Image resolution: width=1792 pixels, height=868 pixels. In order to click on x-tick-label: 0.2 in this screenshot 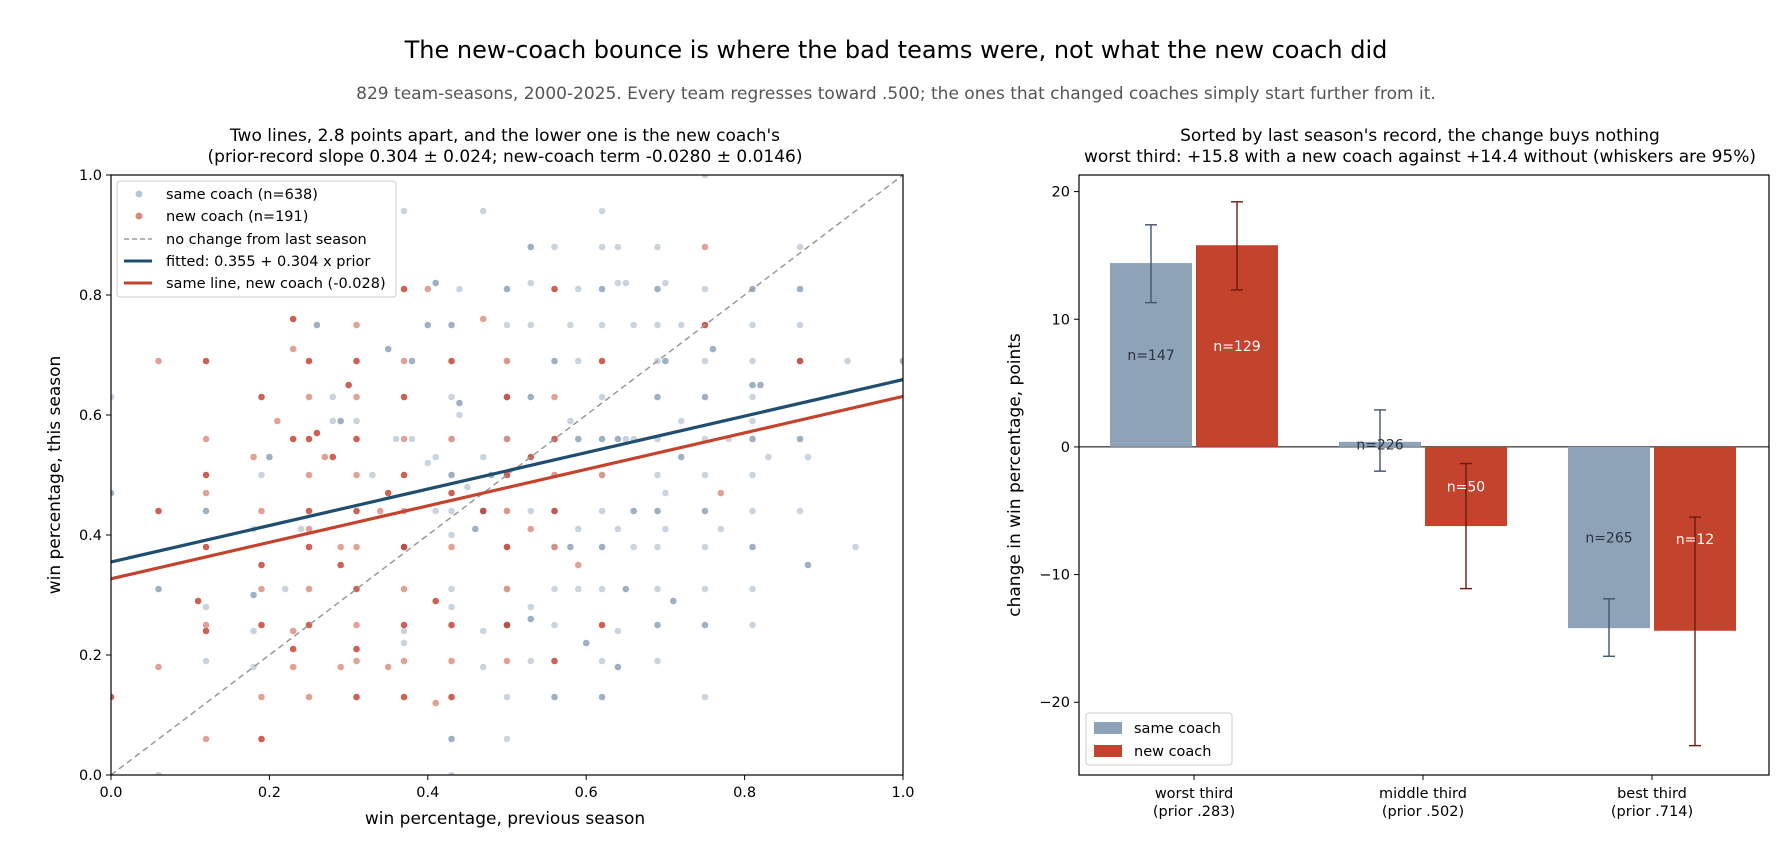, I will do `click(269, 793)`.